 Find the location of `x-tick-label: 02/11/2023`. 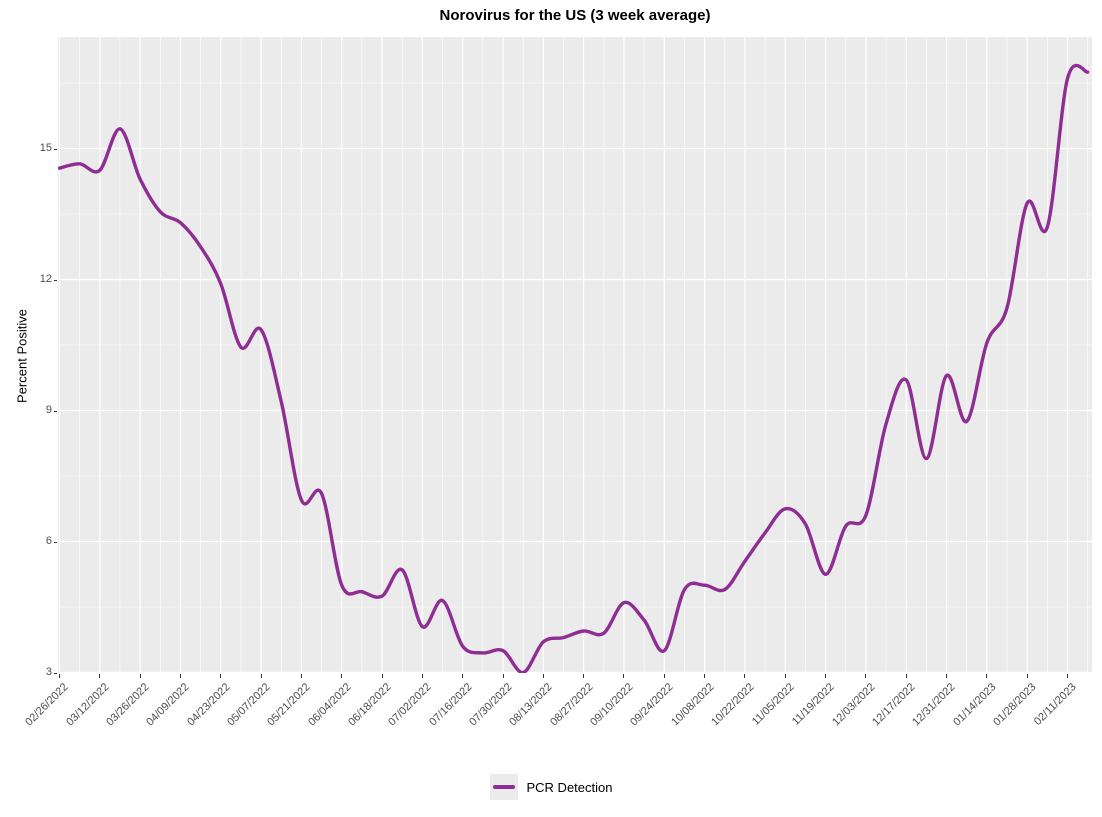

x-tick-label: 02/11/2023 is located at coordinates (1055, 704).